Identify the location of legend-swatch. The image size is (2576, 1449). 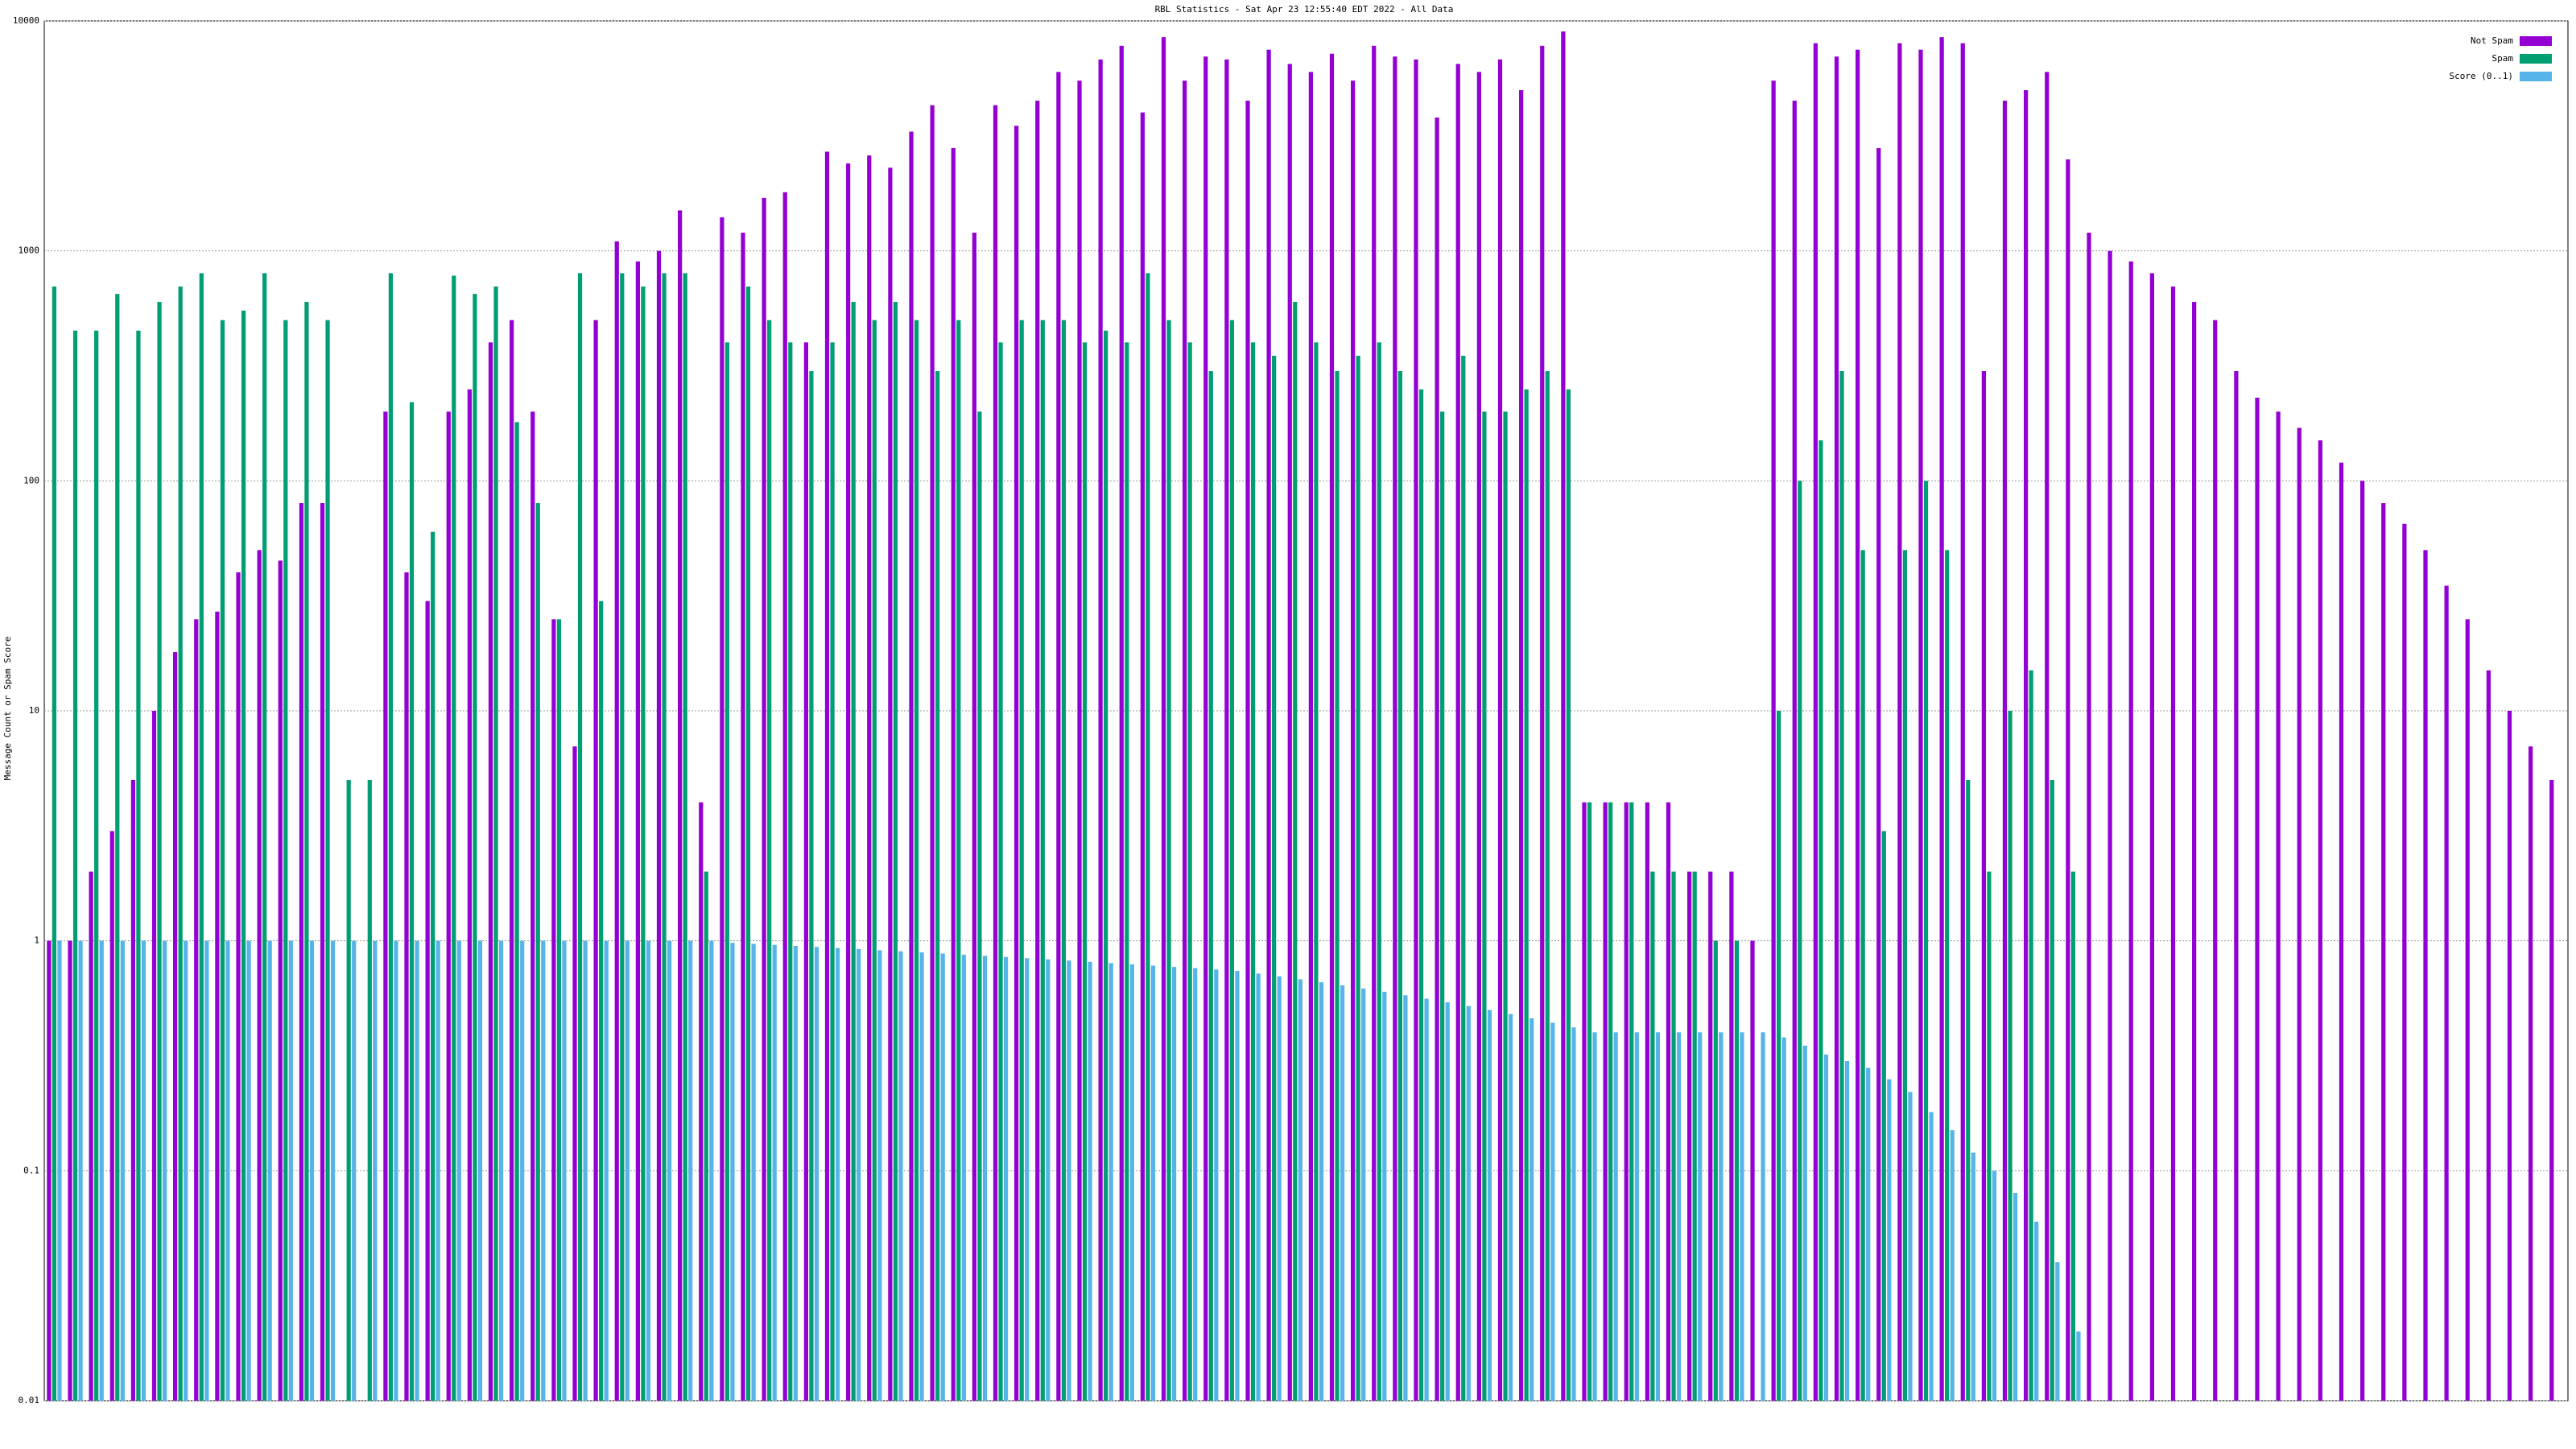
(2536, 59).